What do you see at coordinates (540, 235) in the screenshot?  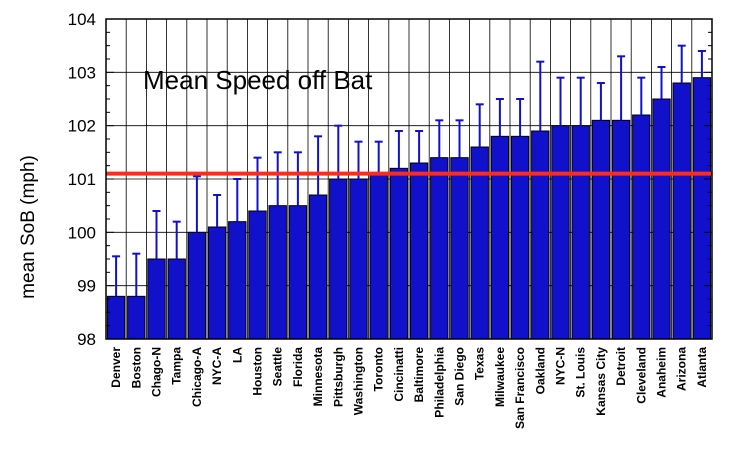 I see `bar-oakland` at bounding box center [540, 235].